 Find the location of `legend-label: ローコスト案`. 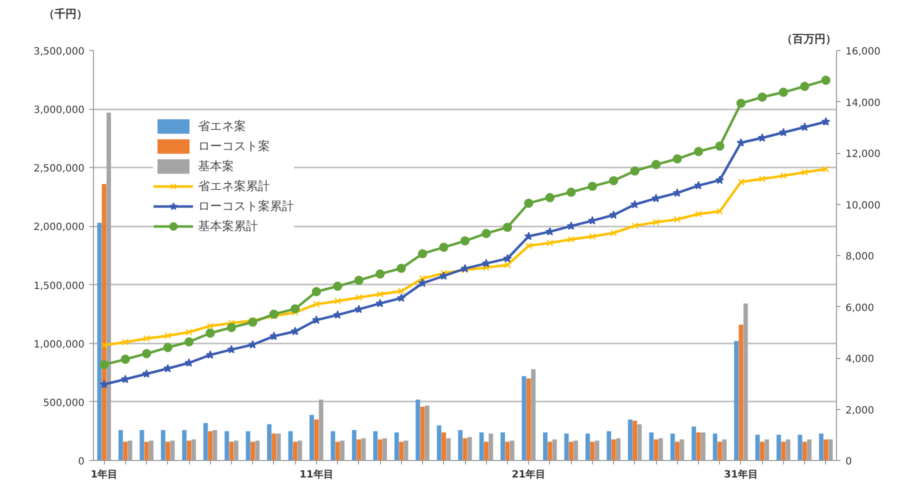

legend-label: ローコスト案 is located at coordinates (234, 146).